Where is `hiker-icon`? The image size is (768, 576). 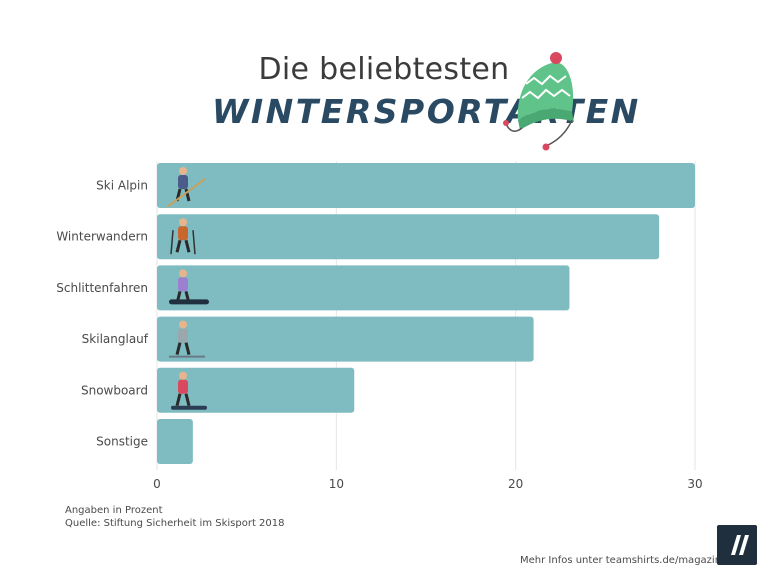
hiker-icon is located at coordinates (183, 236).